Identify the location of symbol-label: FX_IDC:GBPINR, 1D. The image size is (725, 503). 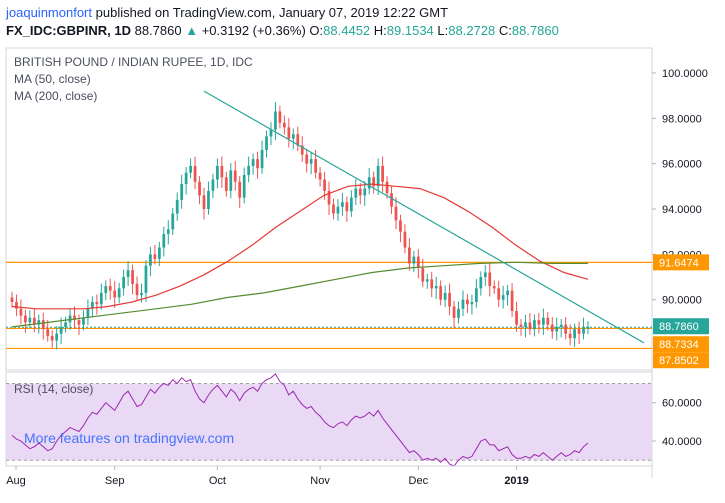
(68, 30).